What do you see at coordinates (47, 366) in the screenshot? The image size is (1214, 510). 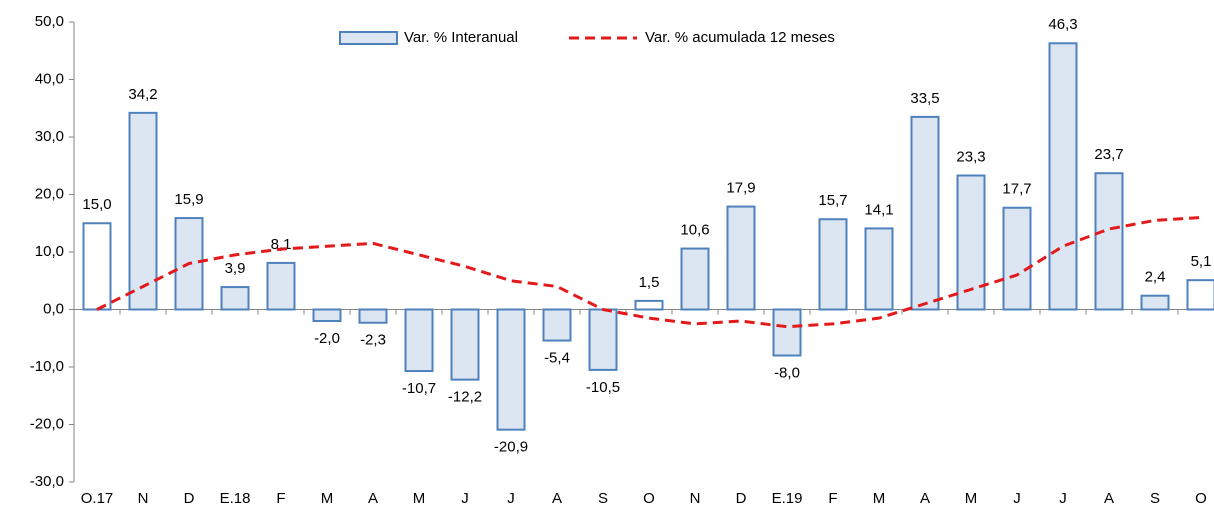 I see `y-tick-label: -10,0` at bounding box center [47, 366].